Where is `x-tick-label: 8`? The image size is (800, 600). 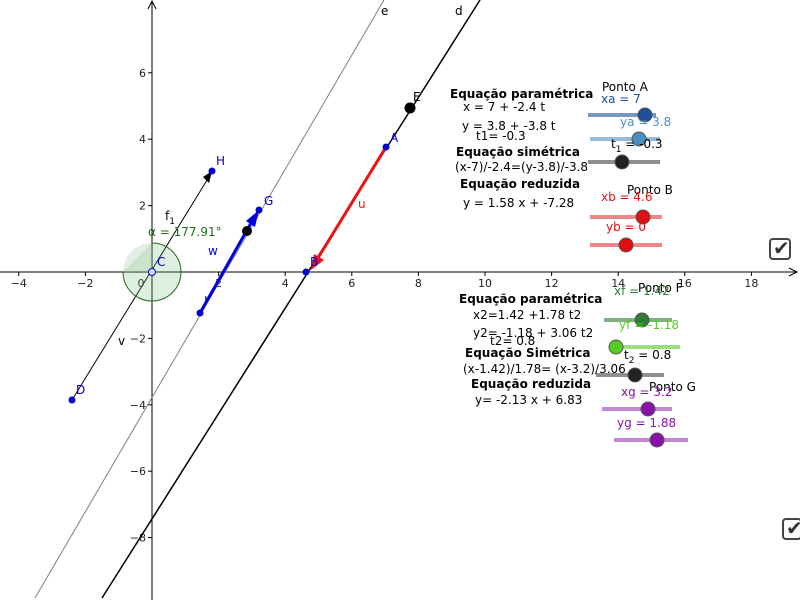 x-tick-label: 8 is located at coordinates (418, 283).